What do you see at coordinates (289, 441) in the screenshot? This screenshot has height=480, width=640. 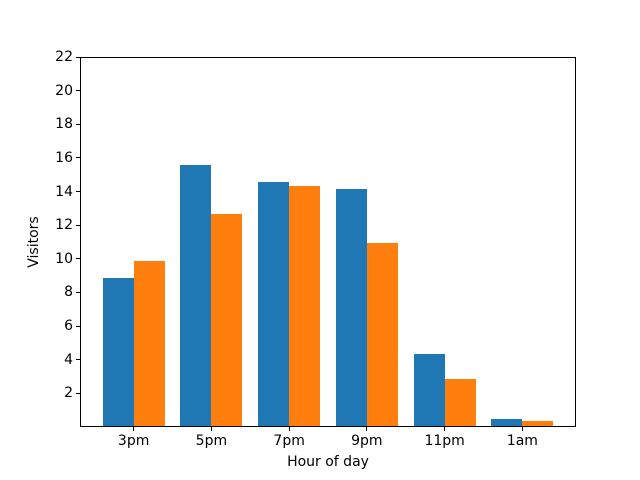 I see `x-tick-label: 7pm` at bounding box center [289, 441].